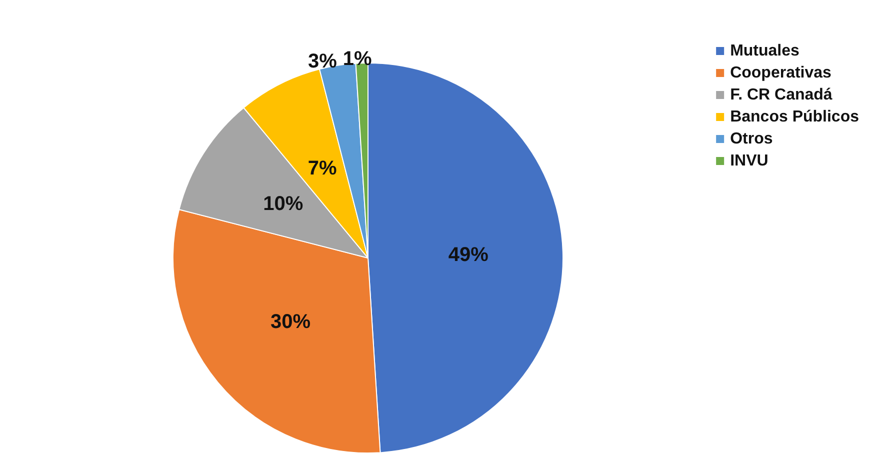 The height and width of the screenshot is (472, 886). What do you see at coordinates (749, 161) in the screenshot?
I see `legend-label: INVU` at bounding box center [749, 161].